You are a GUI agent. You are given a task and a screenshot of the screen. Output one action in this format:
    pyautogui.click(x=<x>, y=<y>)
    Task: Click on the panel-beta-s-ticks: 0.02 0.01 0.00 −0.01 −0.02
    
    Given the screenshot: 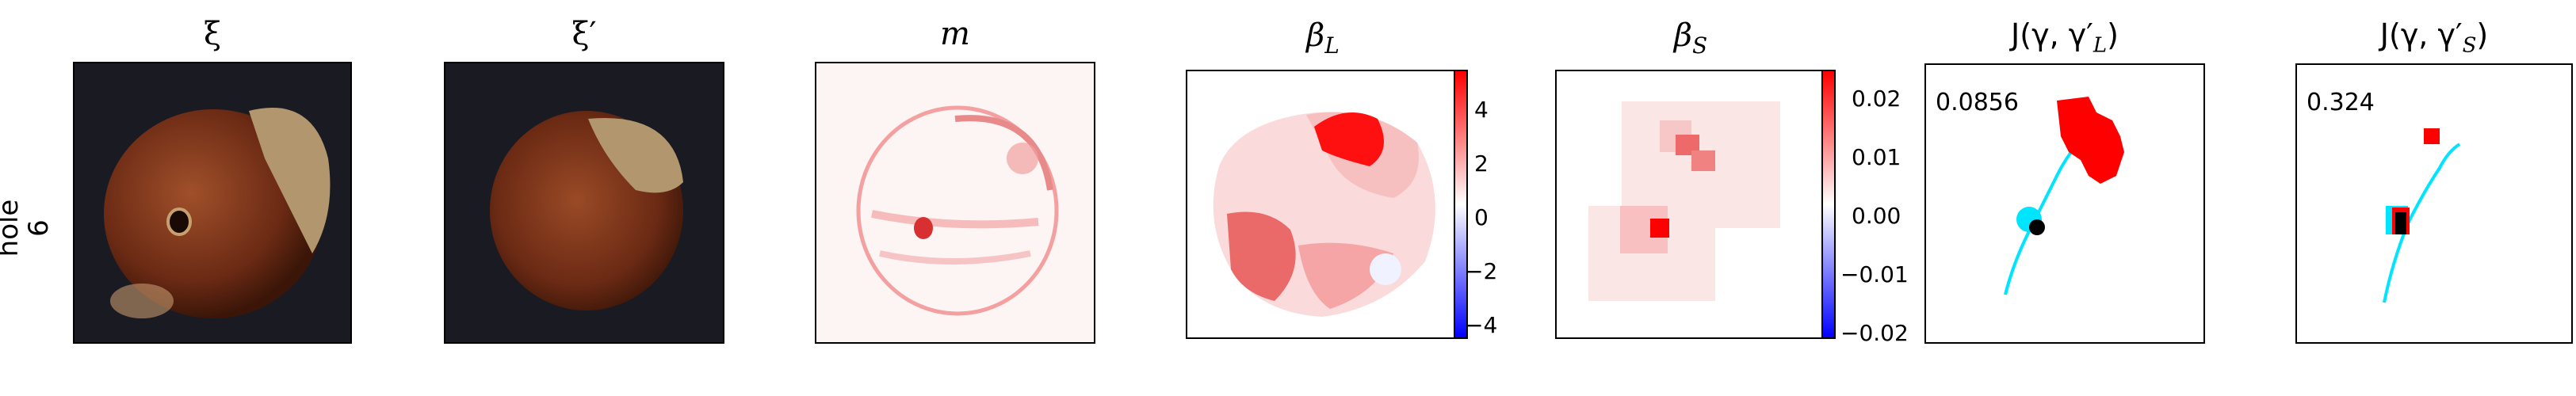 What is the action you would take?
    pyautogui.click(x=1888, y=208)
    